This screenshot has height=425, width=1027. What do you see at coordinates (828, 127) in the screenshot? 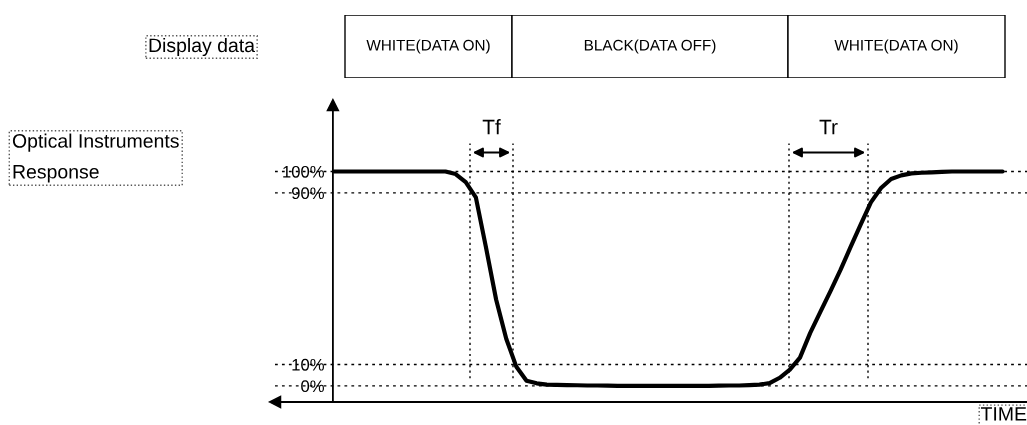
I see `annotation: Tr` at bounding box center [828, 127].